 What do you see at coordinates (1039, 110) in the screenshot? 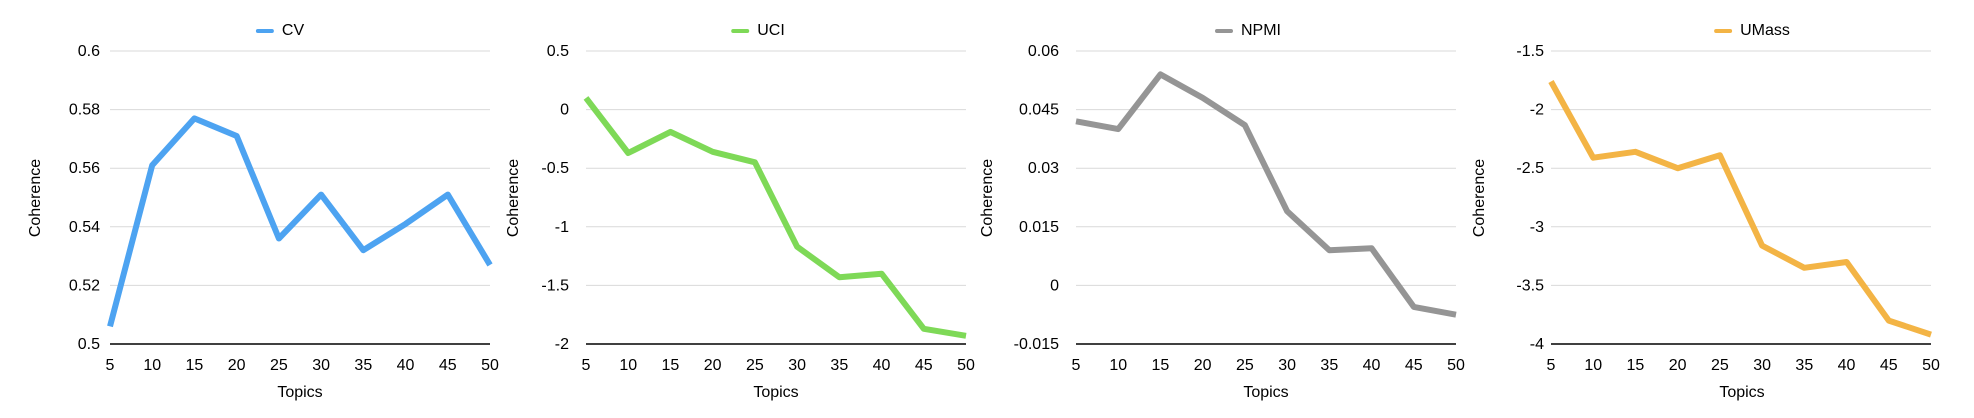
I see `y-tick-label: 0.045` at bounding box center [1039, 110].